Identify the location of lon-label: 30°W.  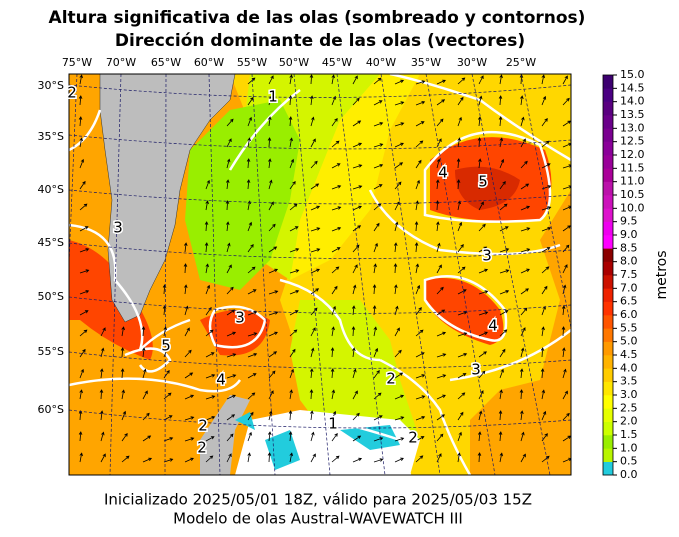
(472, 62).